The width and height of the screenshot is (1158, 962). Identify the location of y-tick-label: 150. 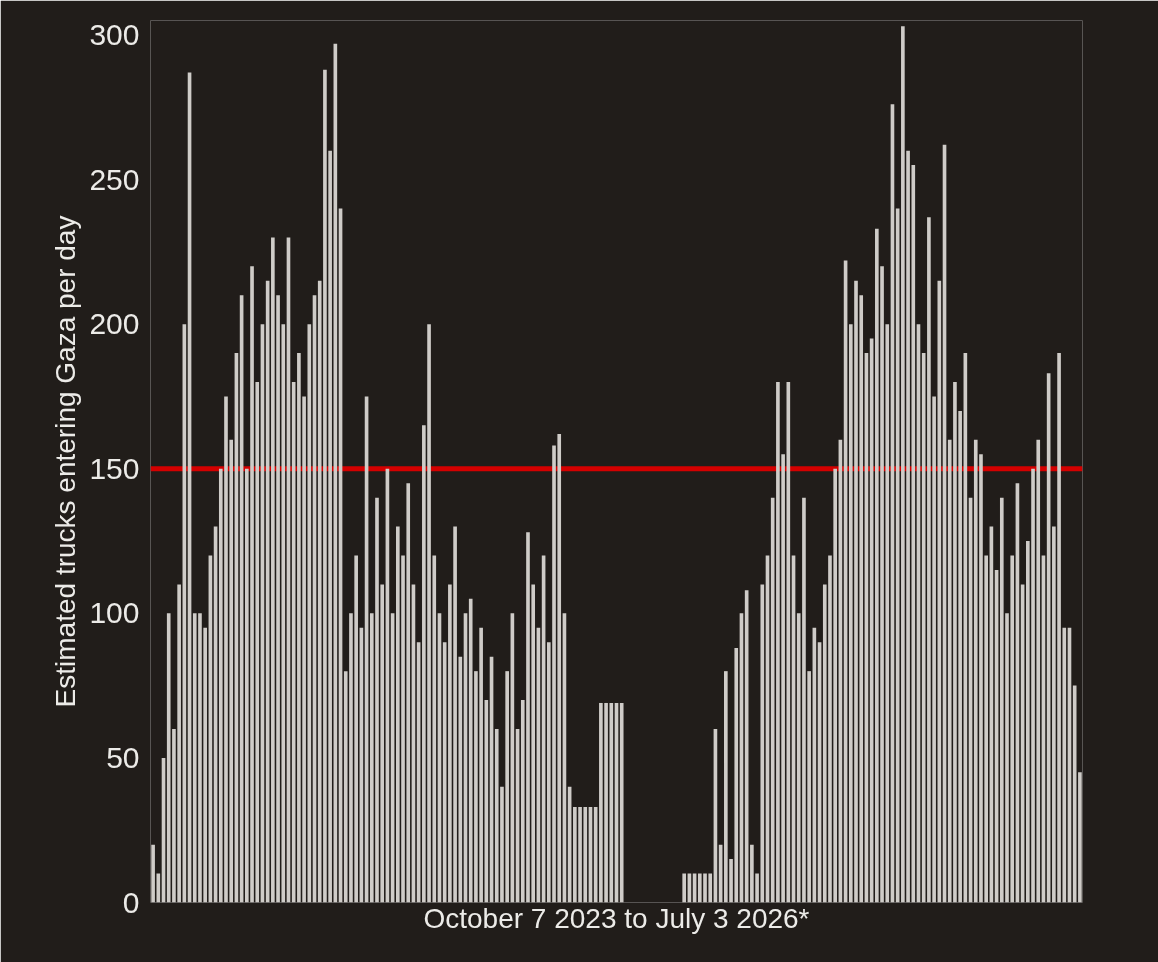
(114, 468).